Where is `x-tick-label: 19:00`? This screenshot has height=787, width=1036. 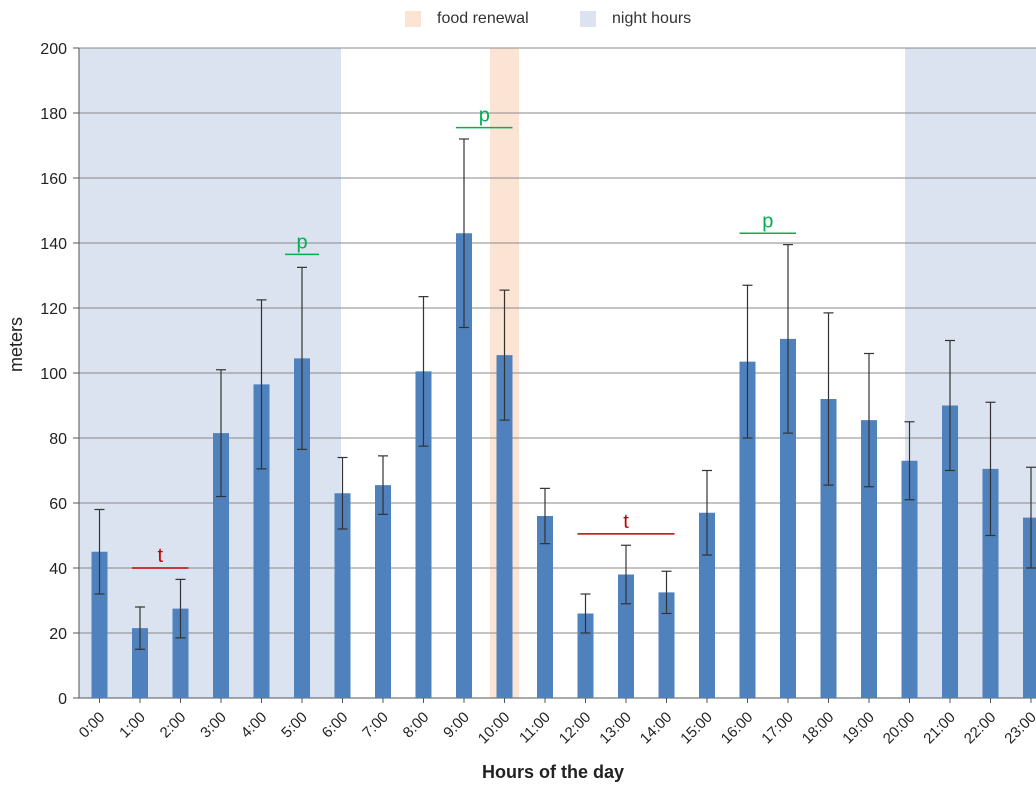 x-tick-label: 19:00 is located at coordinates (858, 728).